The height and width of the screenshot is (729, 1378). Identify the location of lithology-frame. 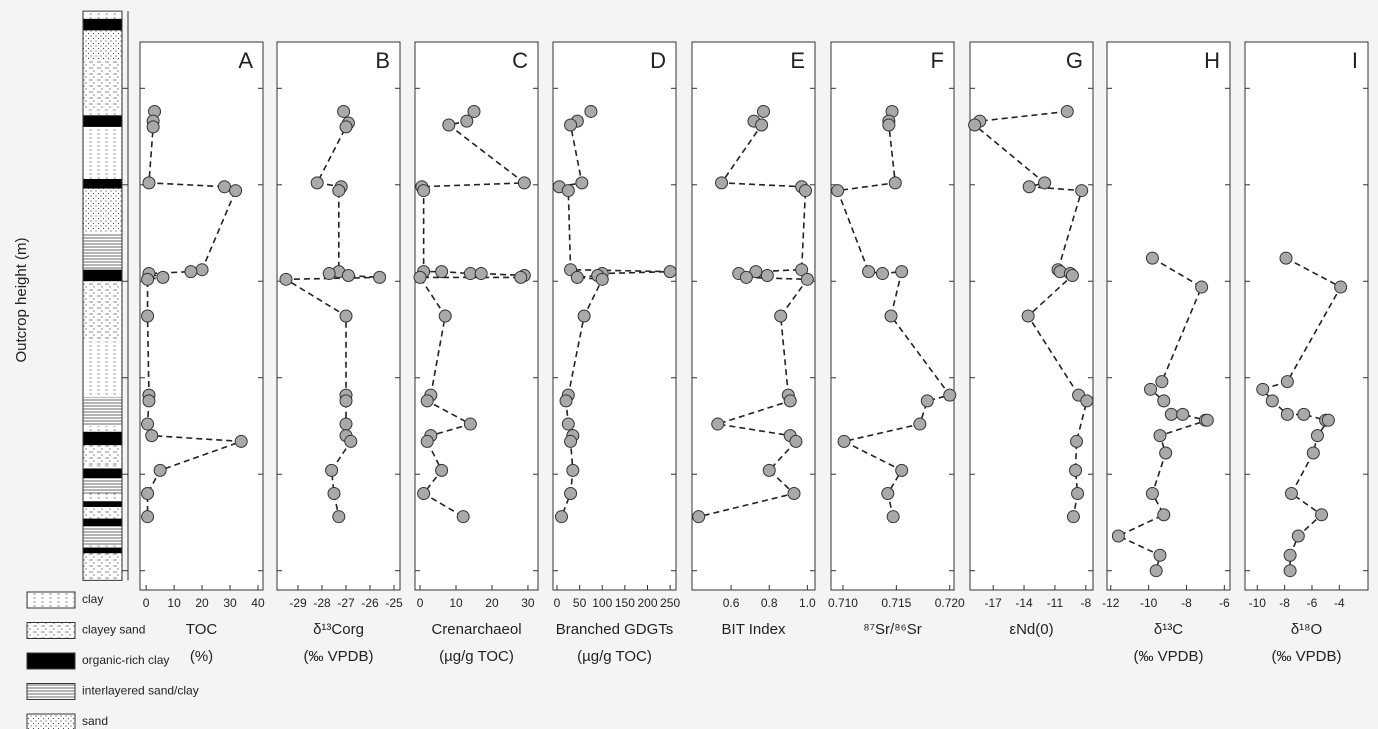
(102, 295).